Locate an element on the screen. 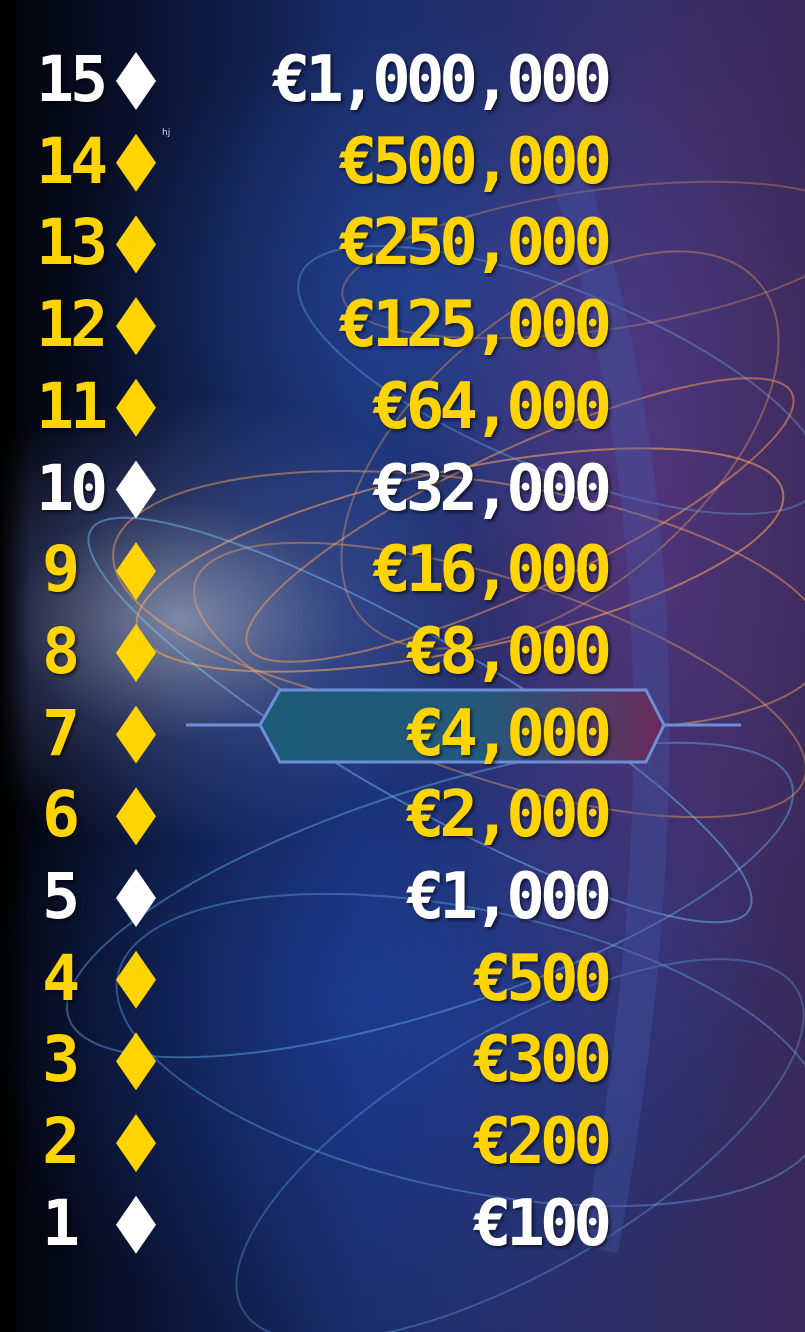 Image resolution: width=805 pixels, height=1332 pixels. prize-amount: €500 is located at coordinates (542, 978).